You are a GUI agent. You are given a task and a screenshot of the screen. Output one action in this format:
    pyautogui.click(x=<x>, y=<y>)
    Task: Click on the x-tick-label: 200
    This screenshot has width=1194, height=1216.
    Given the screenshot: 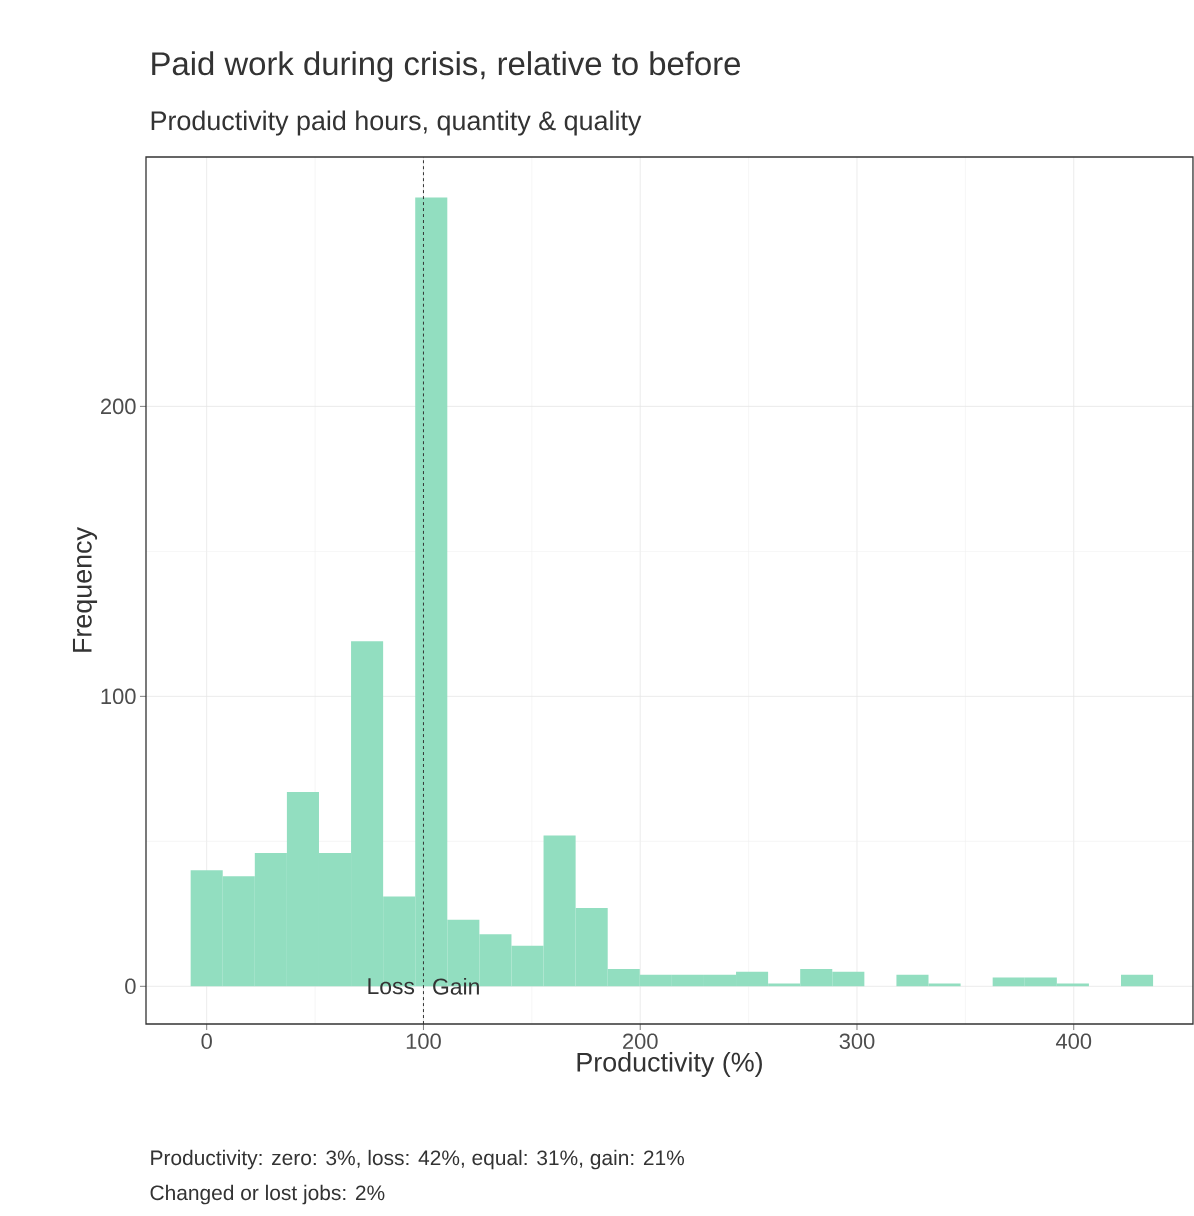 What is the action you would take?
    pyautogui.click(x=640, y=1041)
    